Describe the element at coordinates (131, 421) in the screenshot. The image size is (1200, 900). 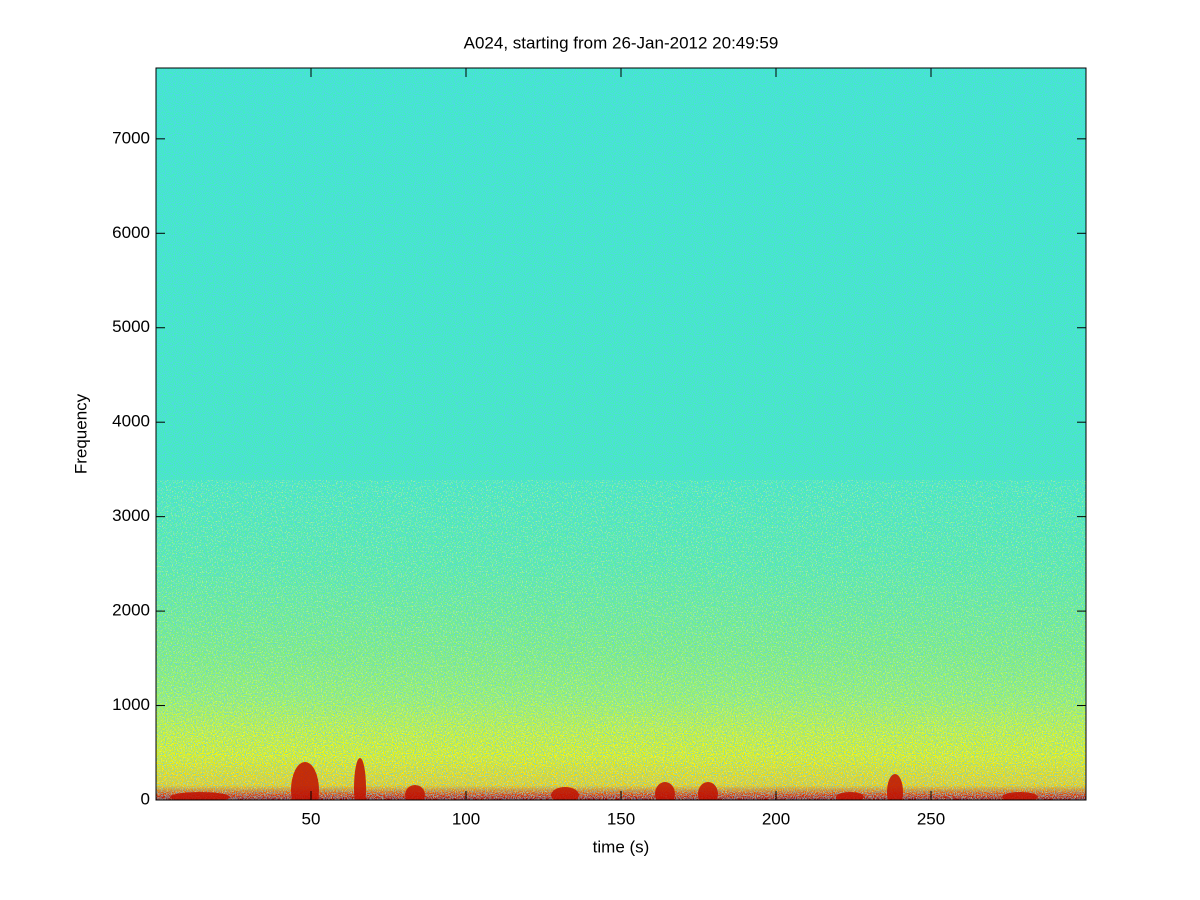
I see `y-tick-label: 4000` at that location.